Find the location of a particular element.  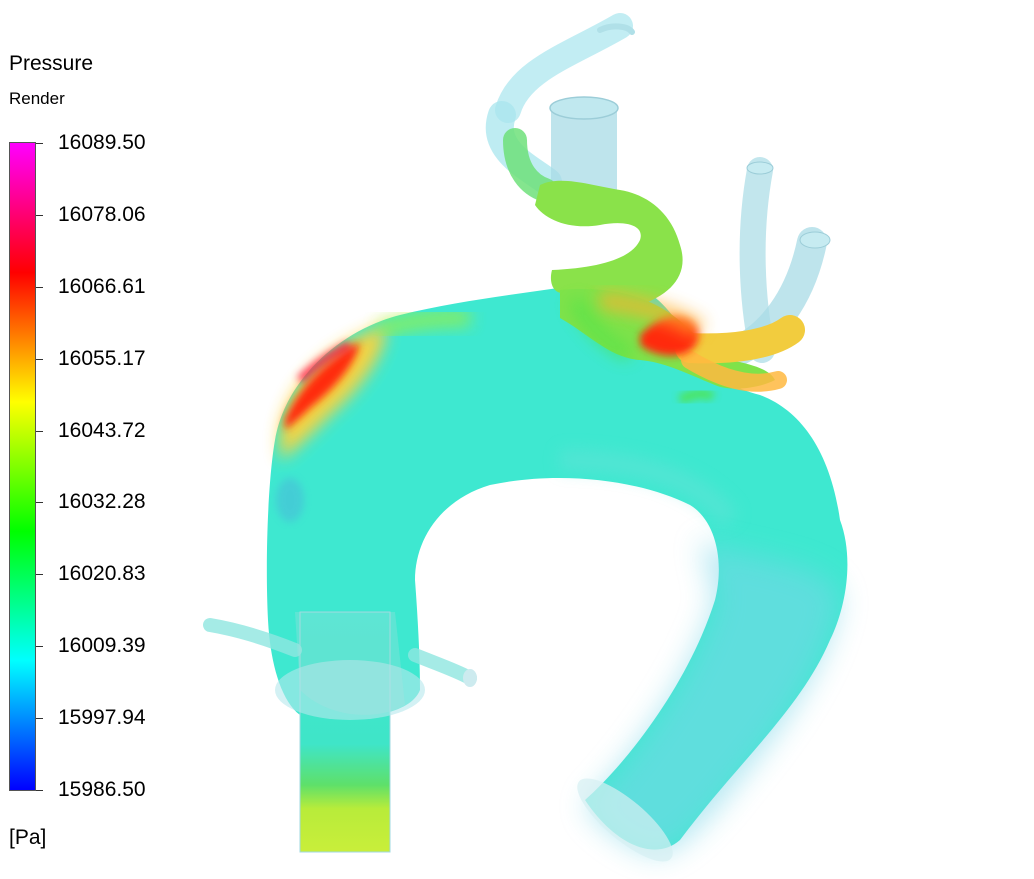

color-scale-bar is located at coordinates (22, 466).